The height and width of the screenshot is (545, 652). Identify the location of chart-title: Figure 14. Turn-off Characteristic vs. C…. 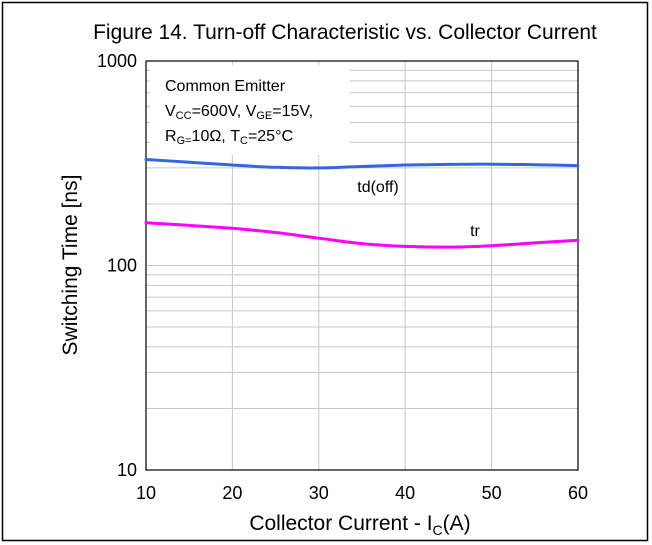
(345, 32).